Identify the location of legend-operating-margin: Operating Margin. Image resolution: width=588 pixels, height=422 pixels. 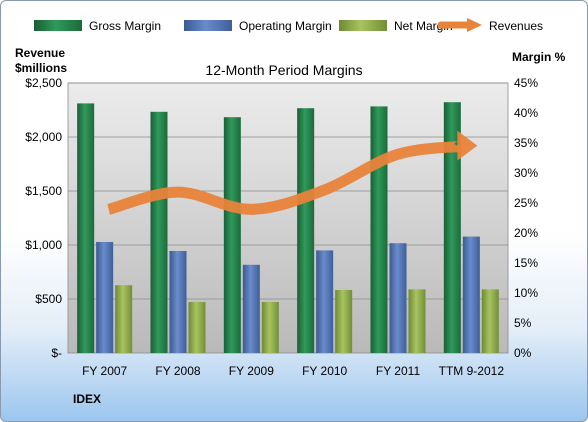
(285, 26).